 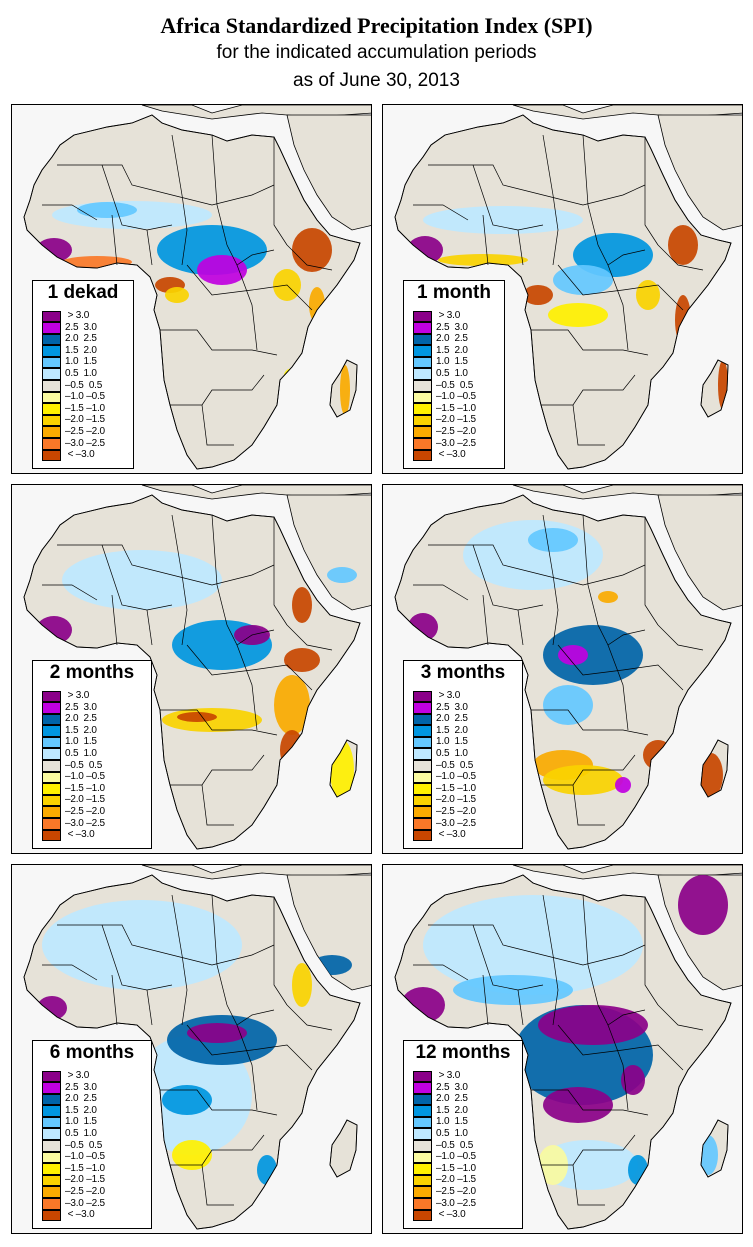 I want to click on legend-range-label: 2.5 3.0, so click(x=452, y=327).